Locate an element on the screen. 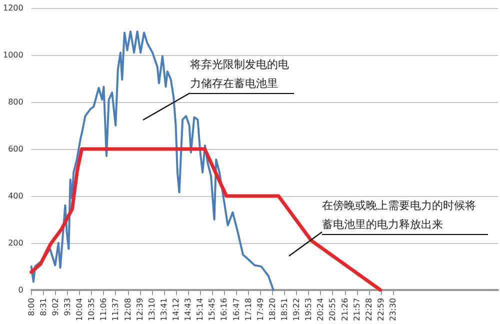 This screenshot has height=324, width=500. x-tick-label: 14:12 is located at coordinates (176, 310).